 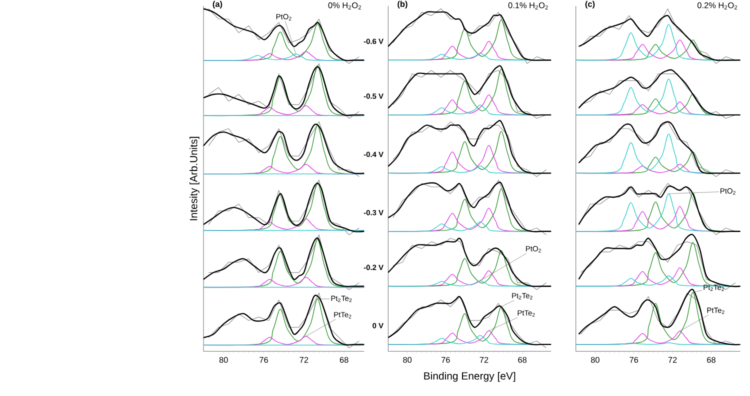 What do you see at coordinates (470, 377) in the screenshot?
I see `x-axis-title: Binding Energy [eV]` at bounding box center [470, 377].